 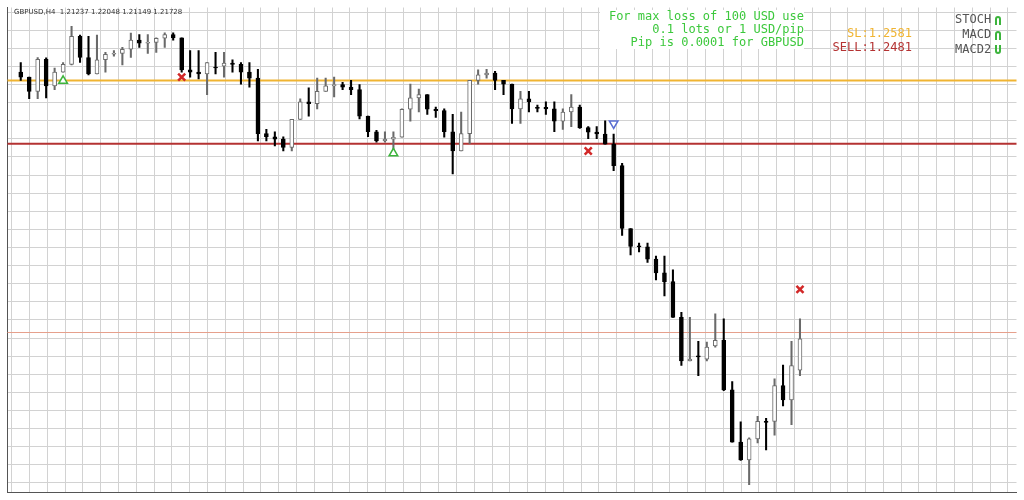 What do you see at coordinates (878, 33) in the screenshot?
I see `text: SL:1.2581` at bounding box center [878, 33].